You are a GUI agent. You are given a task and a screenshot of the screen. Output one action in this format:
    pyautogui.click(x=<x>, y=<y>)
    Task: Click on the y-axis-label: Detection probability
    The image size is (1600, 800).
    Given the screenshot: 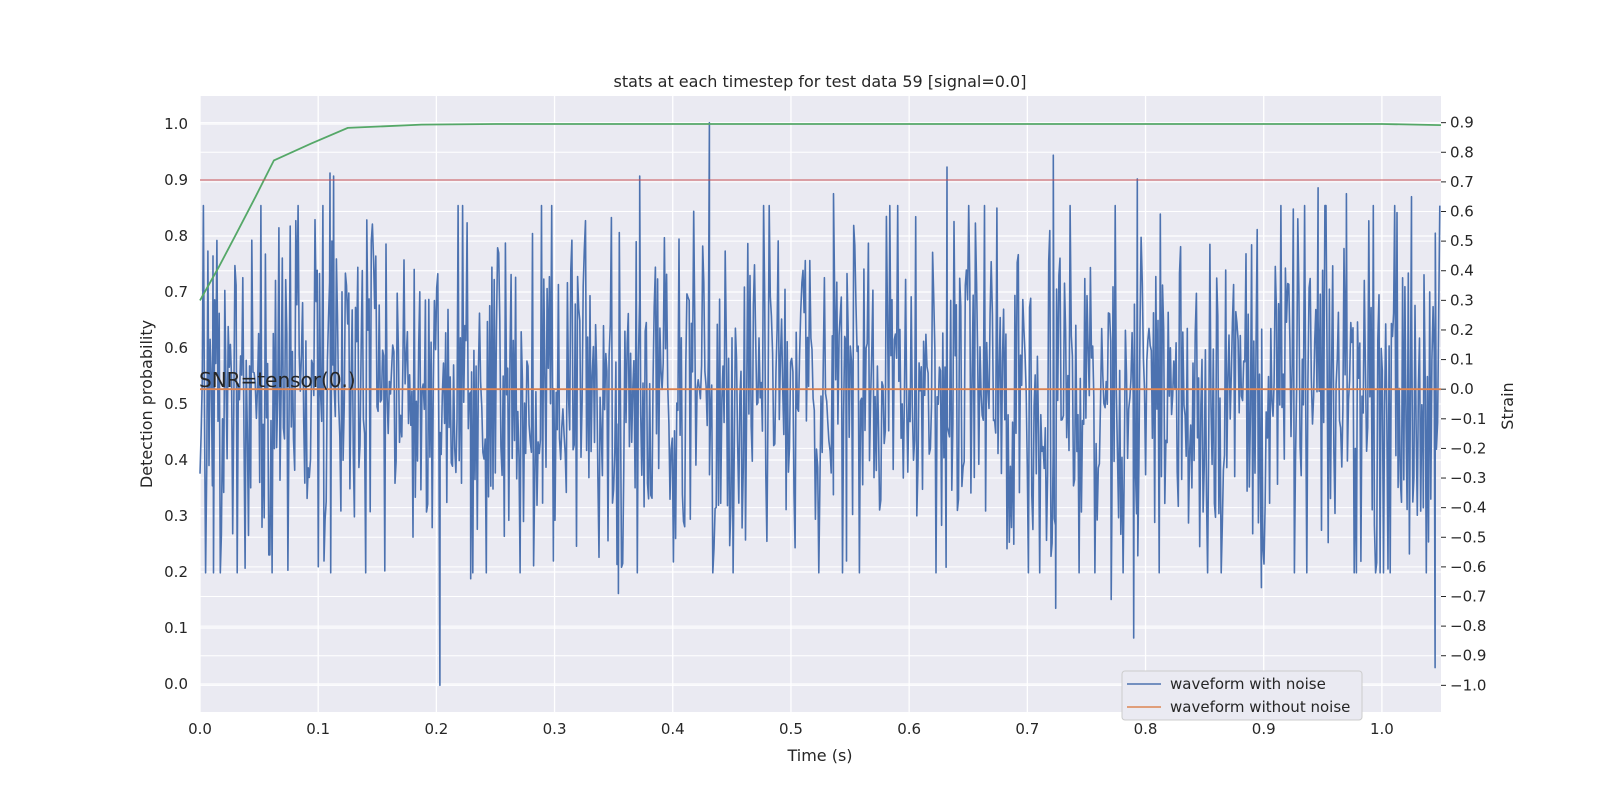 What is the action you would take?
    pyautogui.click(x=146, y=404)
    